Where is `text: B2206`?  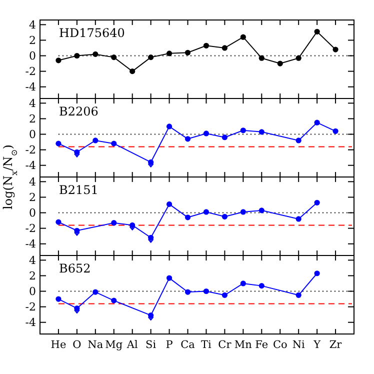
text: B2206 is located at coordinates (78, 111).